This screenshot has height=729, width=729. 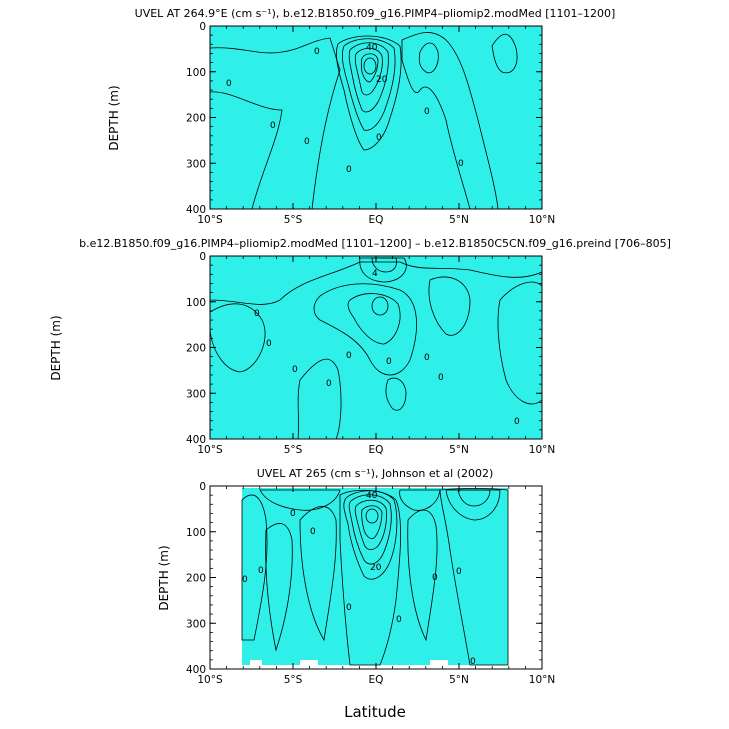 What do you see at coordinates (428, 58) in the screenshot?
I see `panel-1-green-inner` at bounding box center [428, 58].